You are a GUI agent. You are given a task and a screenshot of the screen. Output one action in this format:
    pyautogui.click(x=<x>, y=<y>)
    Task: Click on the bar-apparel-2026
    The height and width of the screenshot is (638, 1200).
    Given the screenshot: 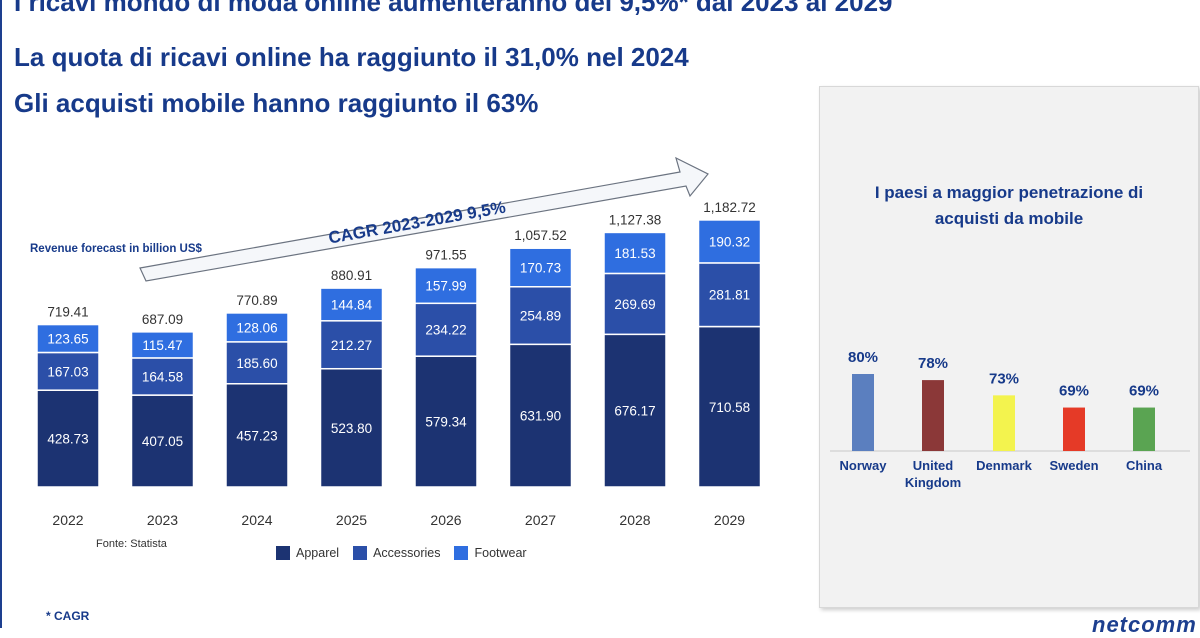 What is the action you would take?
    pyautogui.click(x=446, y=421)
    